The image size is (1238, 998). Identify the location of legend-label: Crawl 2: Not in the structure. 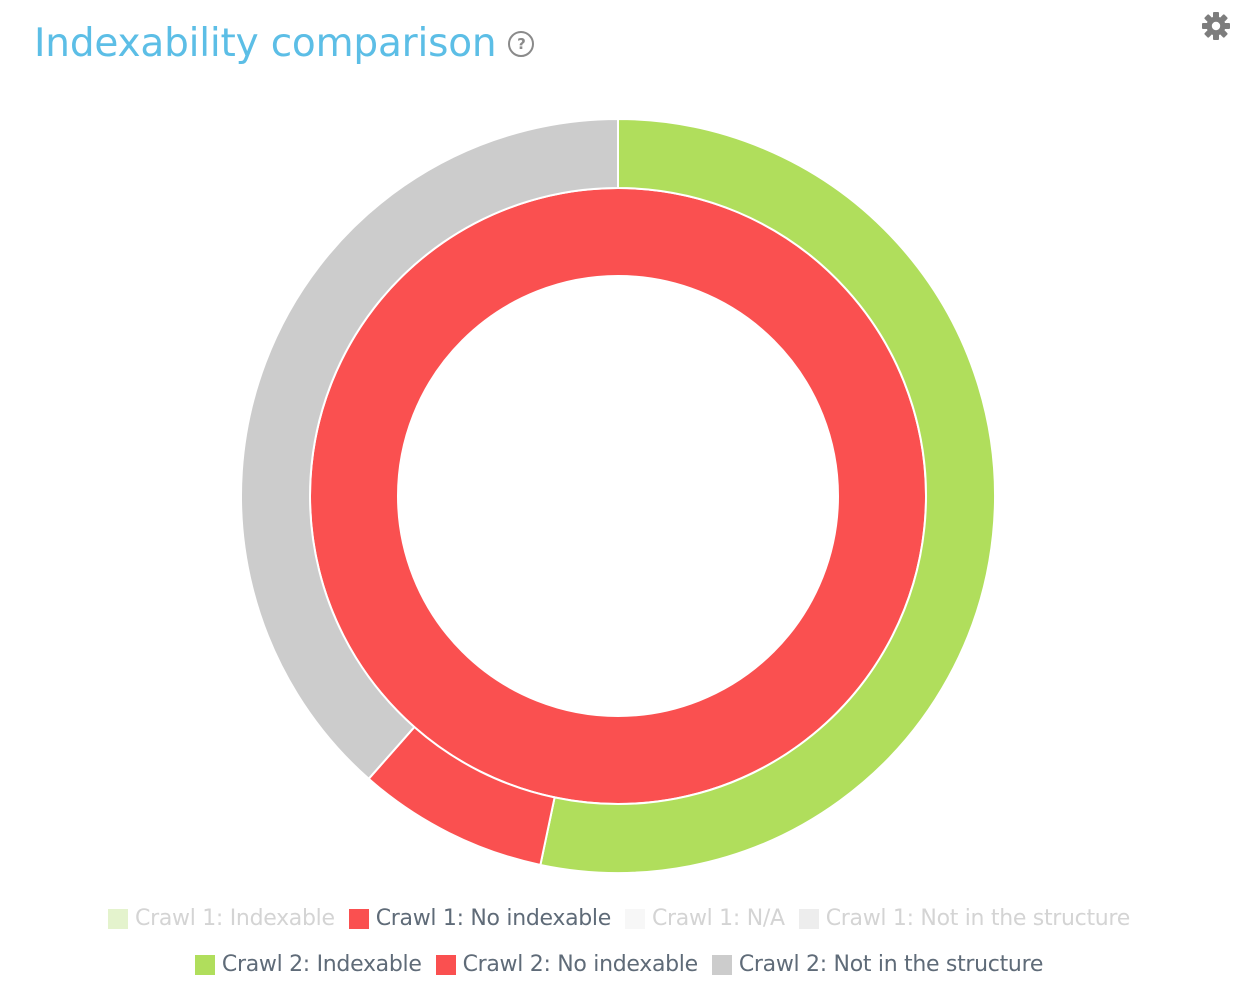
(891, 964).